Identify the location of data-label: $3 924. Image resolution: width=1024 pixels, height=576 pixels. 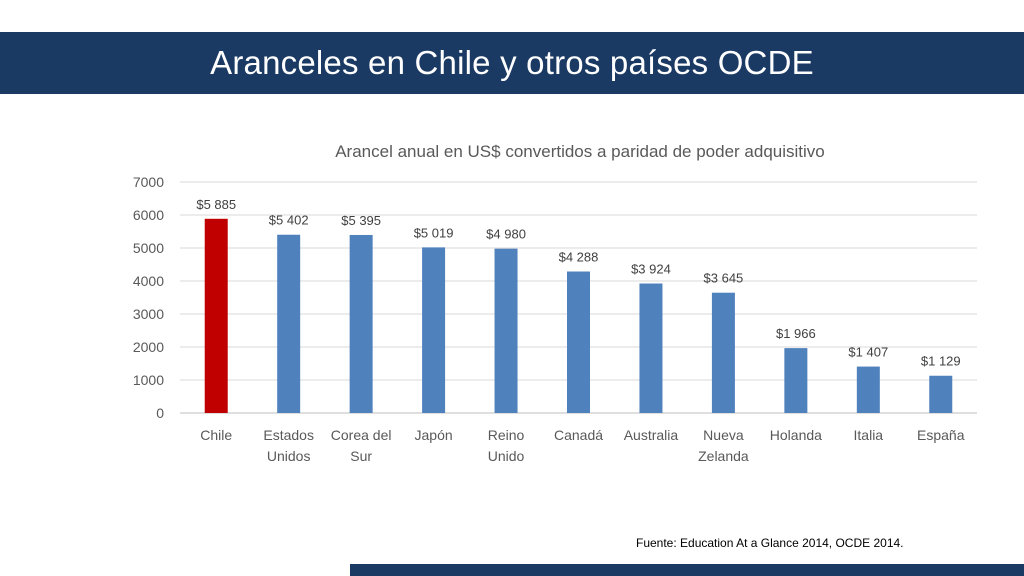
(651, 269).